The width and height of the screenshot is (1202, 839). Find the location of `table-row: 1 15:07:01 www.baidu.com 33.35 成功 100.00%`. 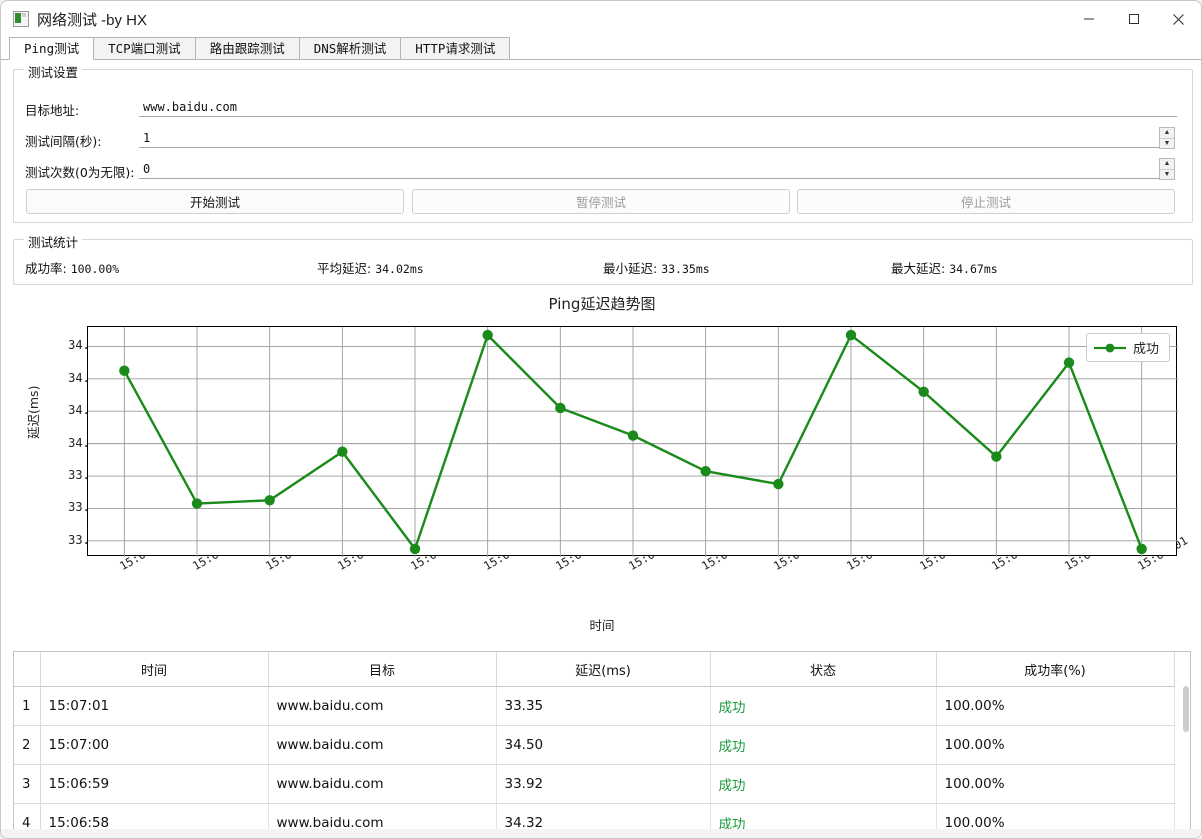

table-row: 1 15:07:01 www.baidu.com 33.35 成功 100.00% is located at coordinates (594, 706).